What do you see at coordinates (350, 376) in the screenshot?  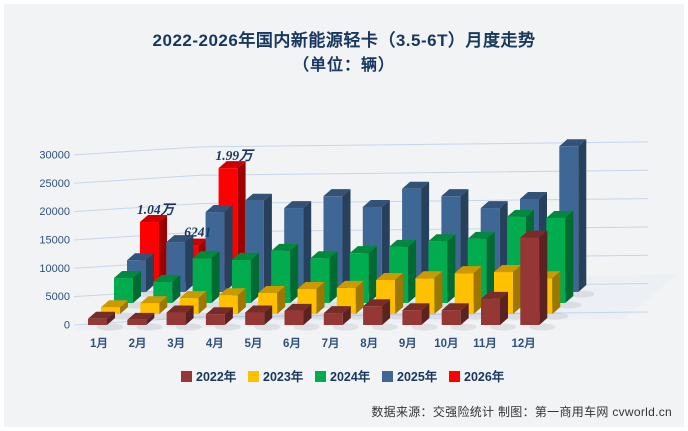 I see `legend-label: 2024年` at bounding box center [350, 376].